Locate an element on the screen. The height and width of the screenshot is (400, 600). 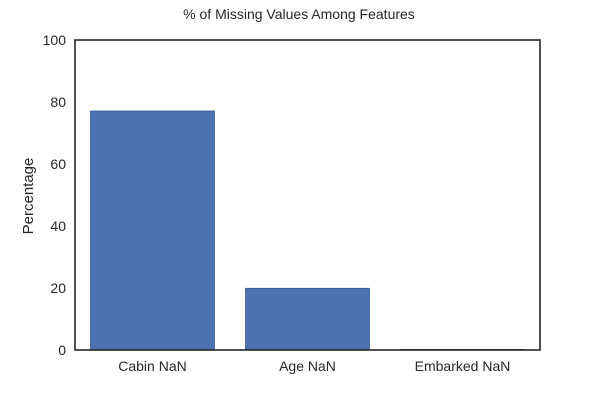
x-tick-label: Cabin NaN is located at coordinates (152, 366).